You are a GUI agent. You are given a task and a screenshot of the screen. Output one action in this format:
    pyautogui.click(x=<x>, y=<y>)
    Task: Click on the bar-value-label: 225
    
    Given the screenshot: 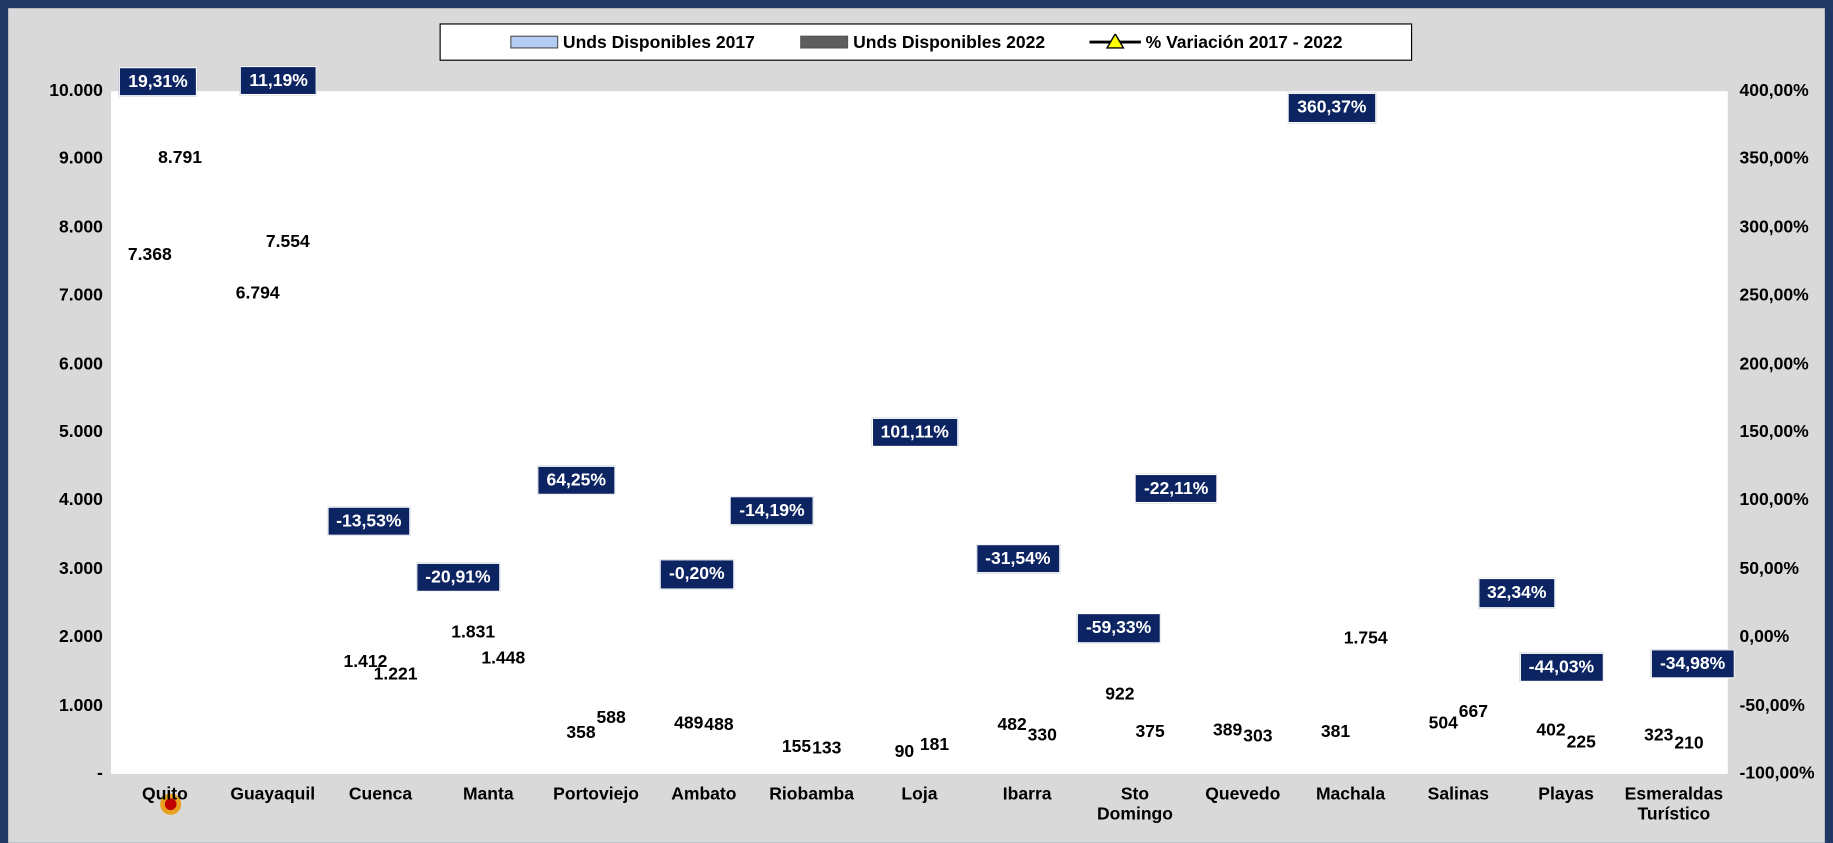 What is the action you would take?
    pyautogui.click(x=1581, y=742)
    